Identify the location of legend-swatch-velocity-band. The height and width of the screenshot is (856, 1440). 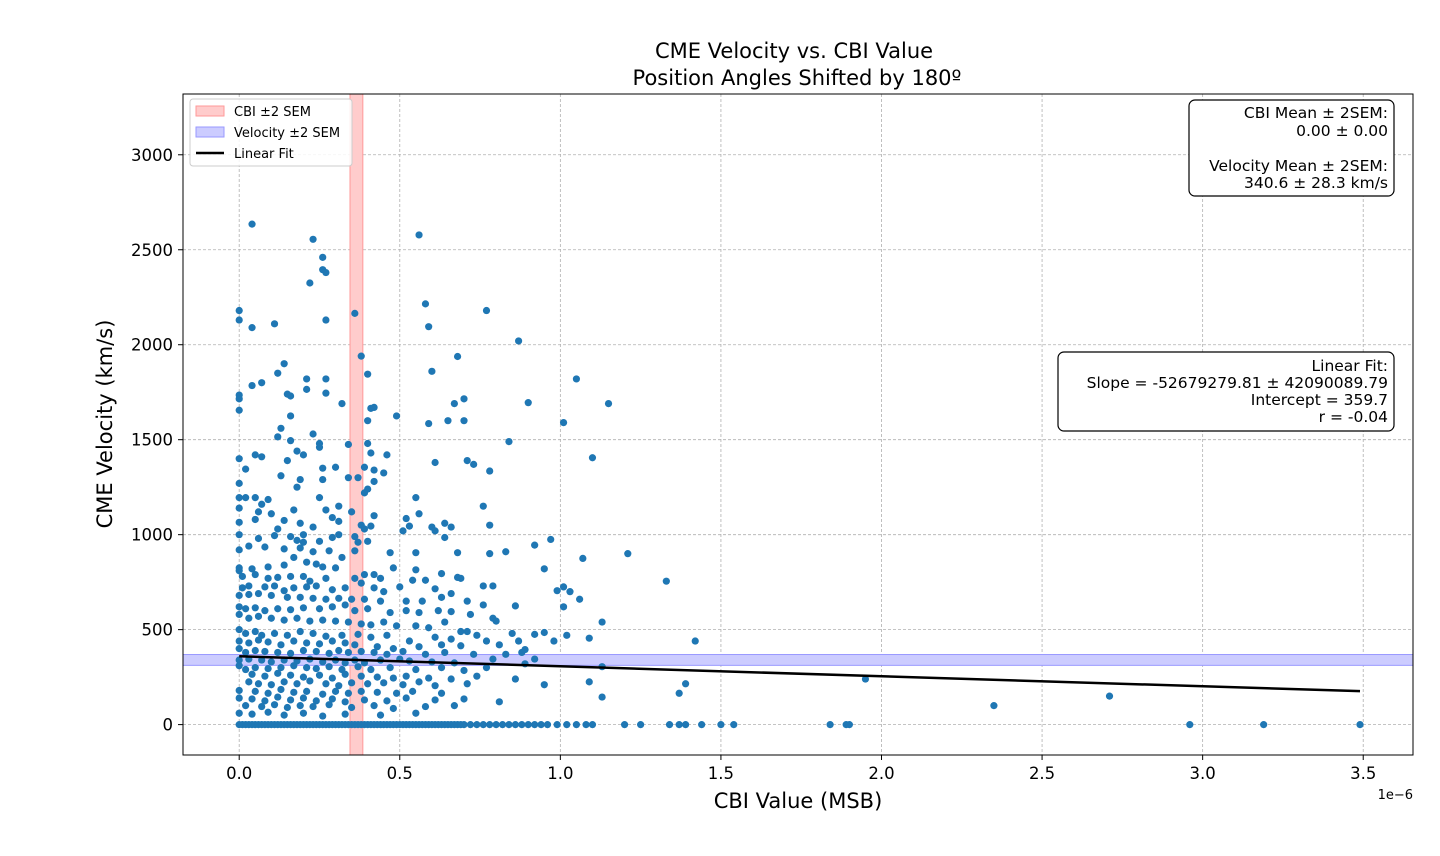
(210, 132).